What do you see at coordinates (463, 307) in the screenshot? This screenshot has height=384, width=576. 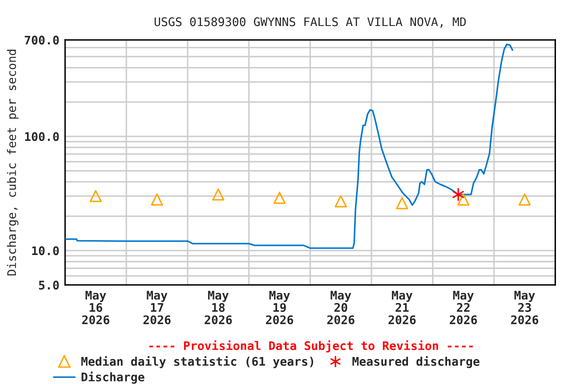 I see `x-tick-label: May 22 2026` at bounding box center [463, 307].